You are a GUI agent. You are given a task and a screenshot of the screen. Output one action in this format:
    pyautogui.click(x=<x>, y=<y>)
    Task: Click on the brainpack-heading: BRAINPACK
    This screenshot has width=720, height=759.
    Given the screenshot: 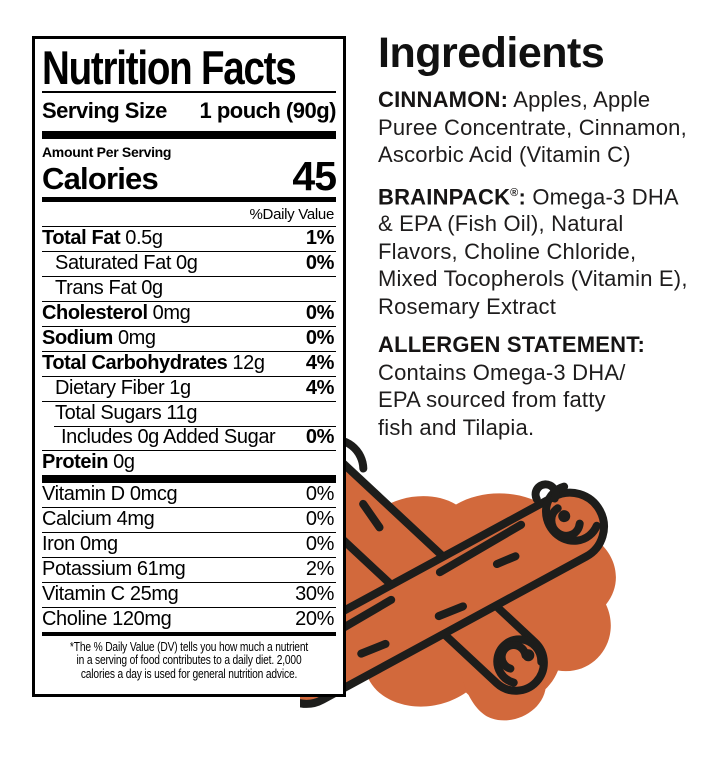 What is the action you would take?
    pyautogui.click(x=444, y=196)
    